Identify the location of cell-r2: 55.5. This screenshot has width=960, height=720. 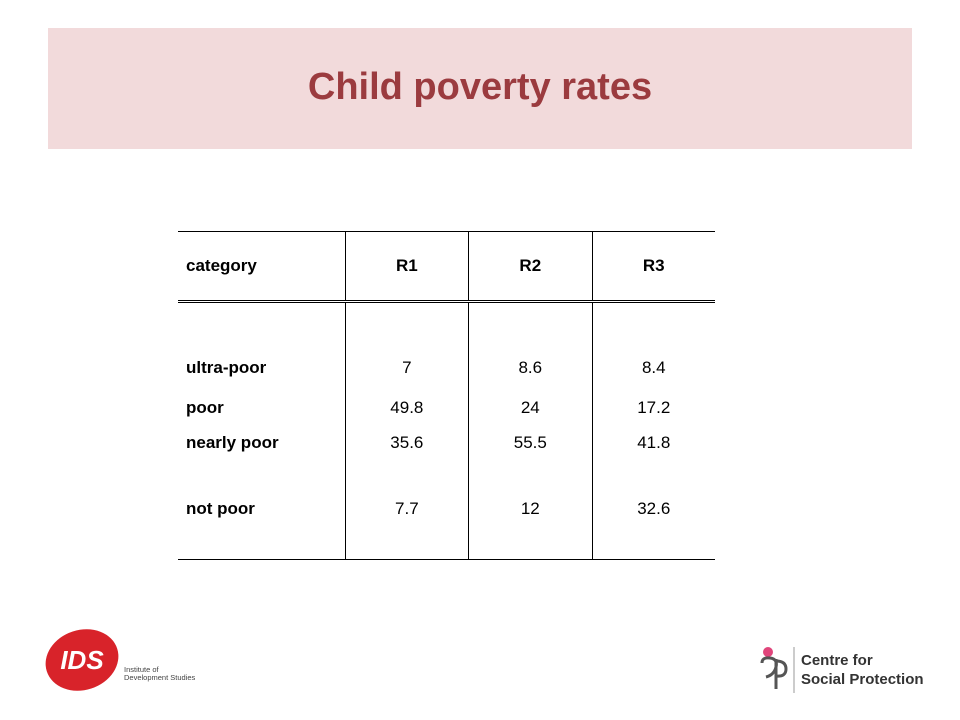
(530, 459).